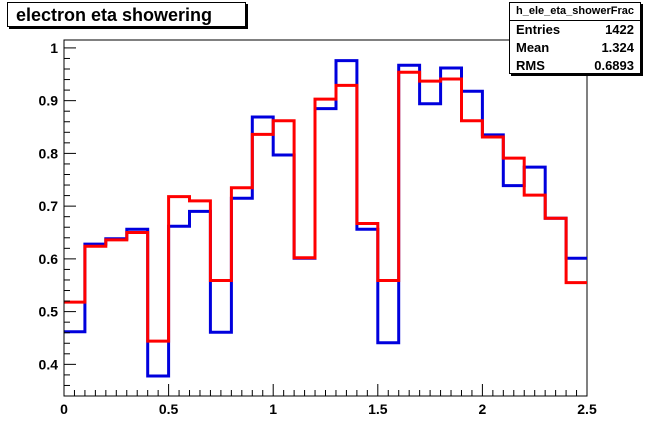 The width and height of the screenshot is (653, 441). I want to click on y-tick-label: 0.4, so click(49, 364).